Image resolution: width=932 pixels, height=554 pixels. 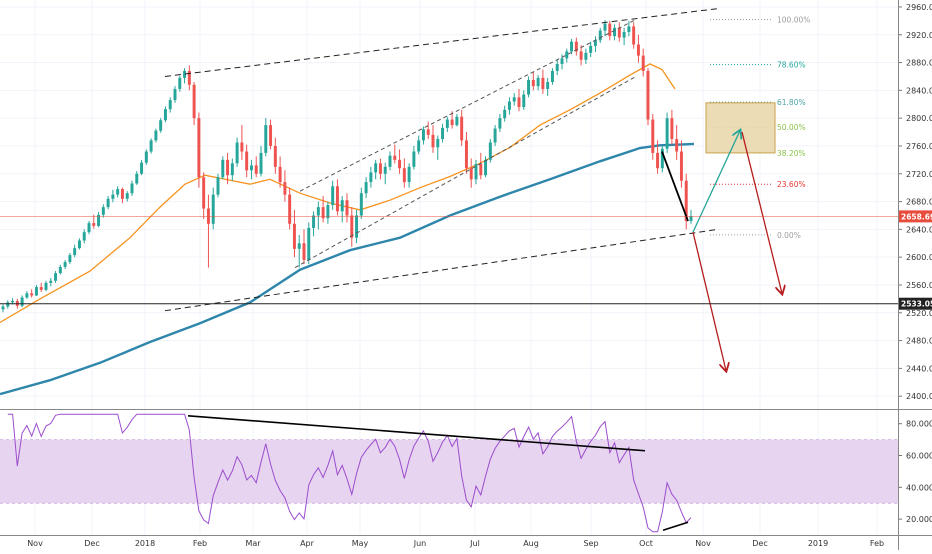 I want to click on time-tick-label: 2018, so click(x=145, y=543).